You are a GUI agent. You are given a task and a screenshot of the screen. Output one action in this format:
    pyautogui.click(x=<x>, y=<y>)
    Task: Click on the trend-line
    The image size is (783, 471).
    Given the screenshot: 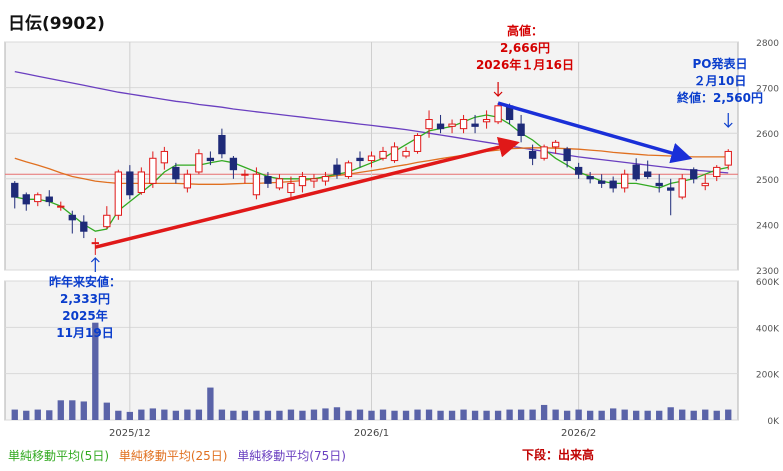 What is the action you would take?
    pyautogui.click(x=307, y=192)
    